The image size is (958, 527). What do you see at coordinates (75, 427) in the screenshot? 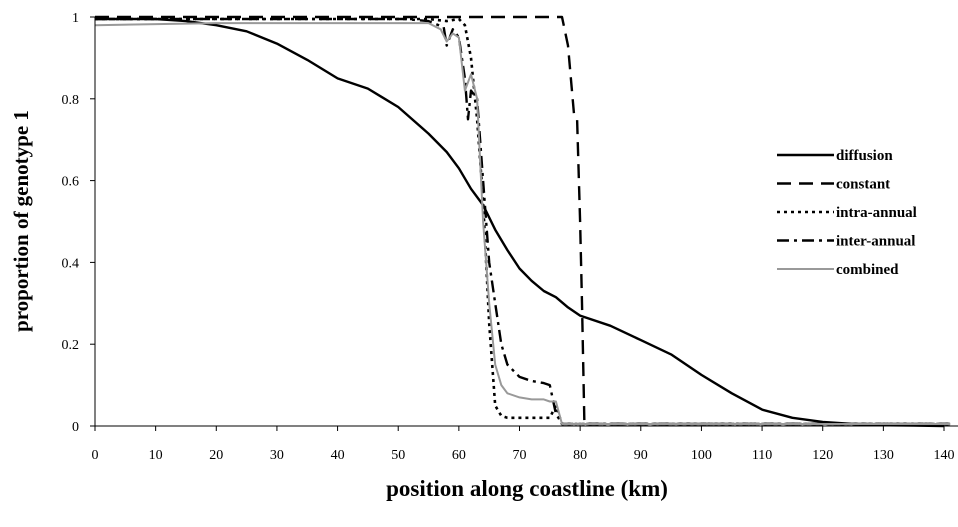
I see `y-tick-label: 0` at bounding box center [75, 427].